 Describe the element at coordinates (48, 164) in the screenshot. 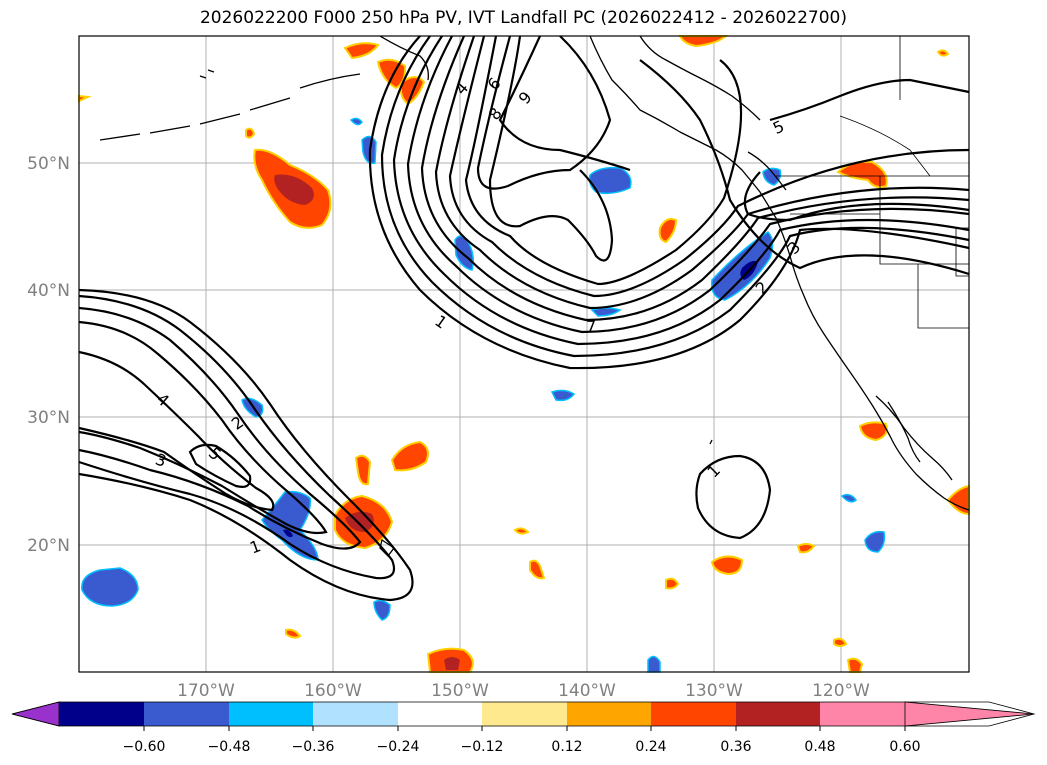

I see `lat-label: 50°N` at that location.